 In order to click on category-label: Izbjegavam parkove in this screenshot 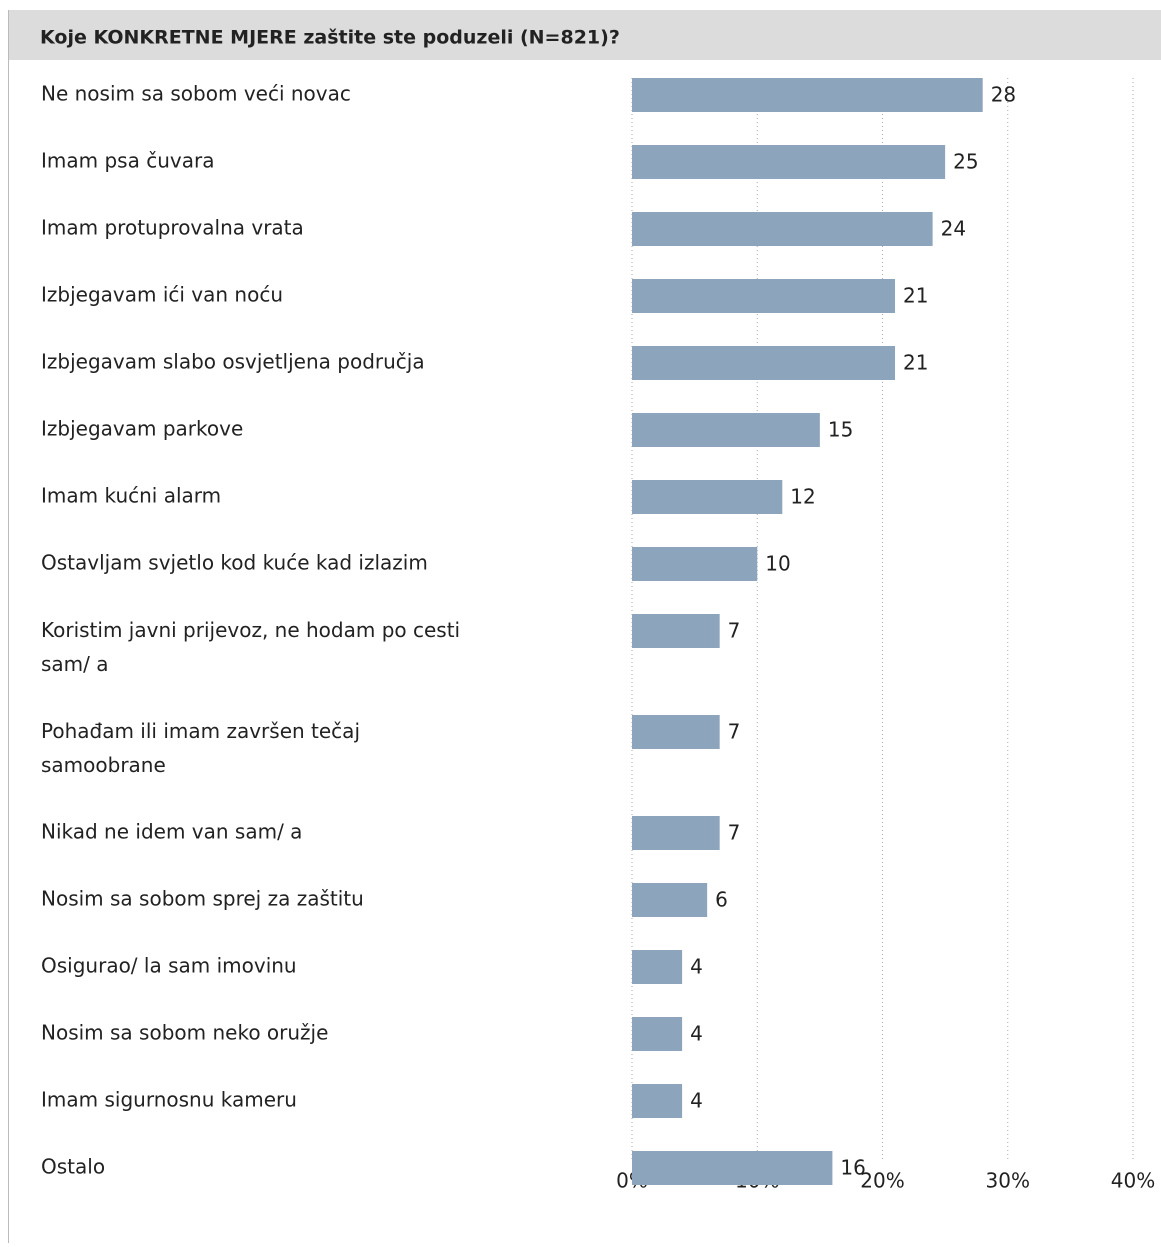, I will do `click(142, 429)`.